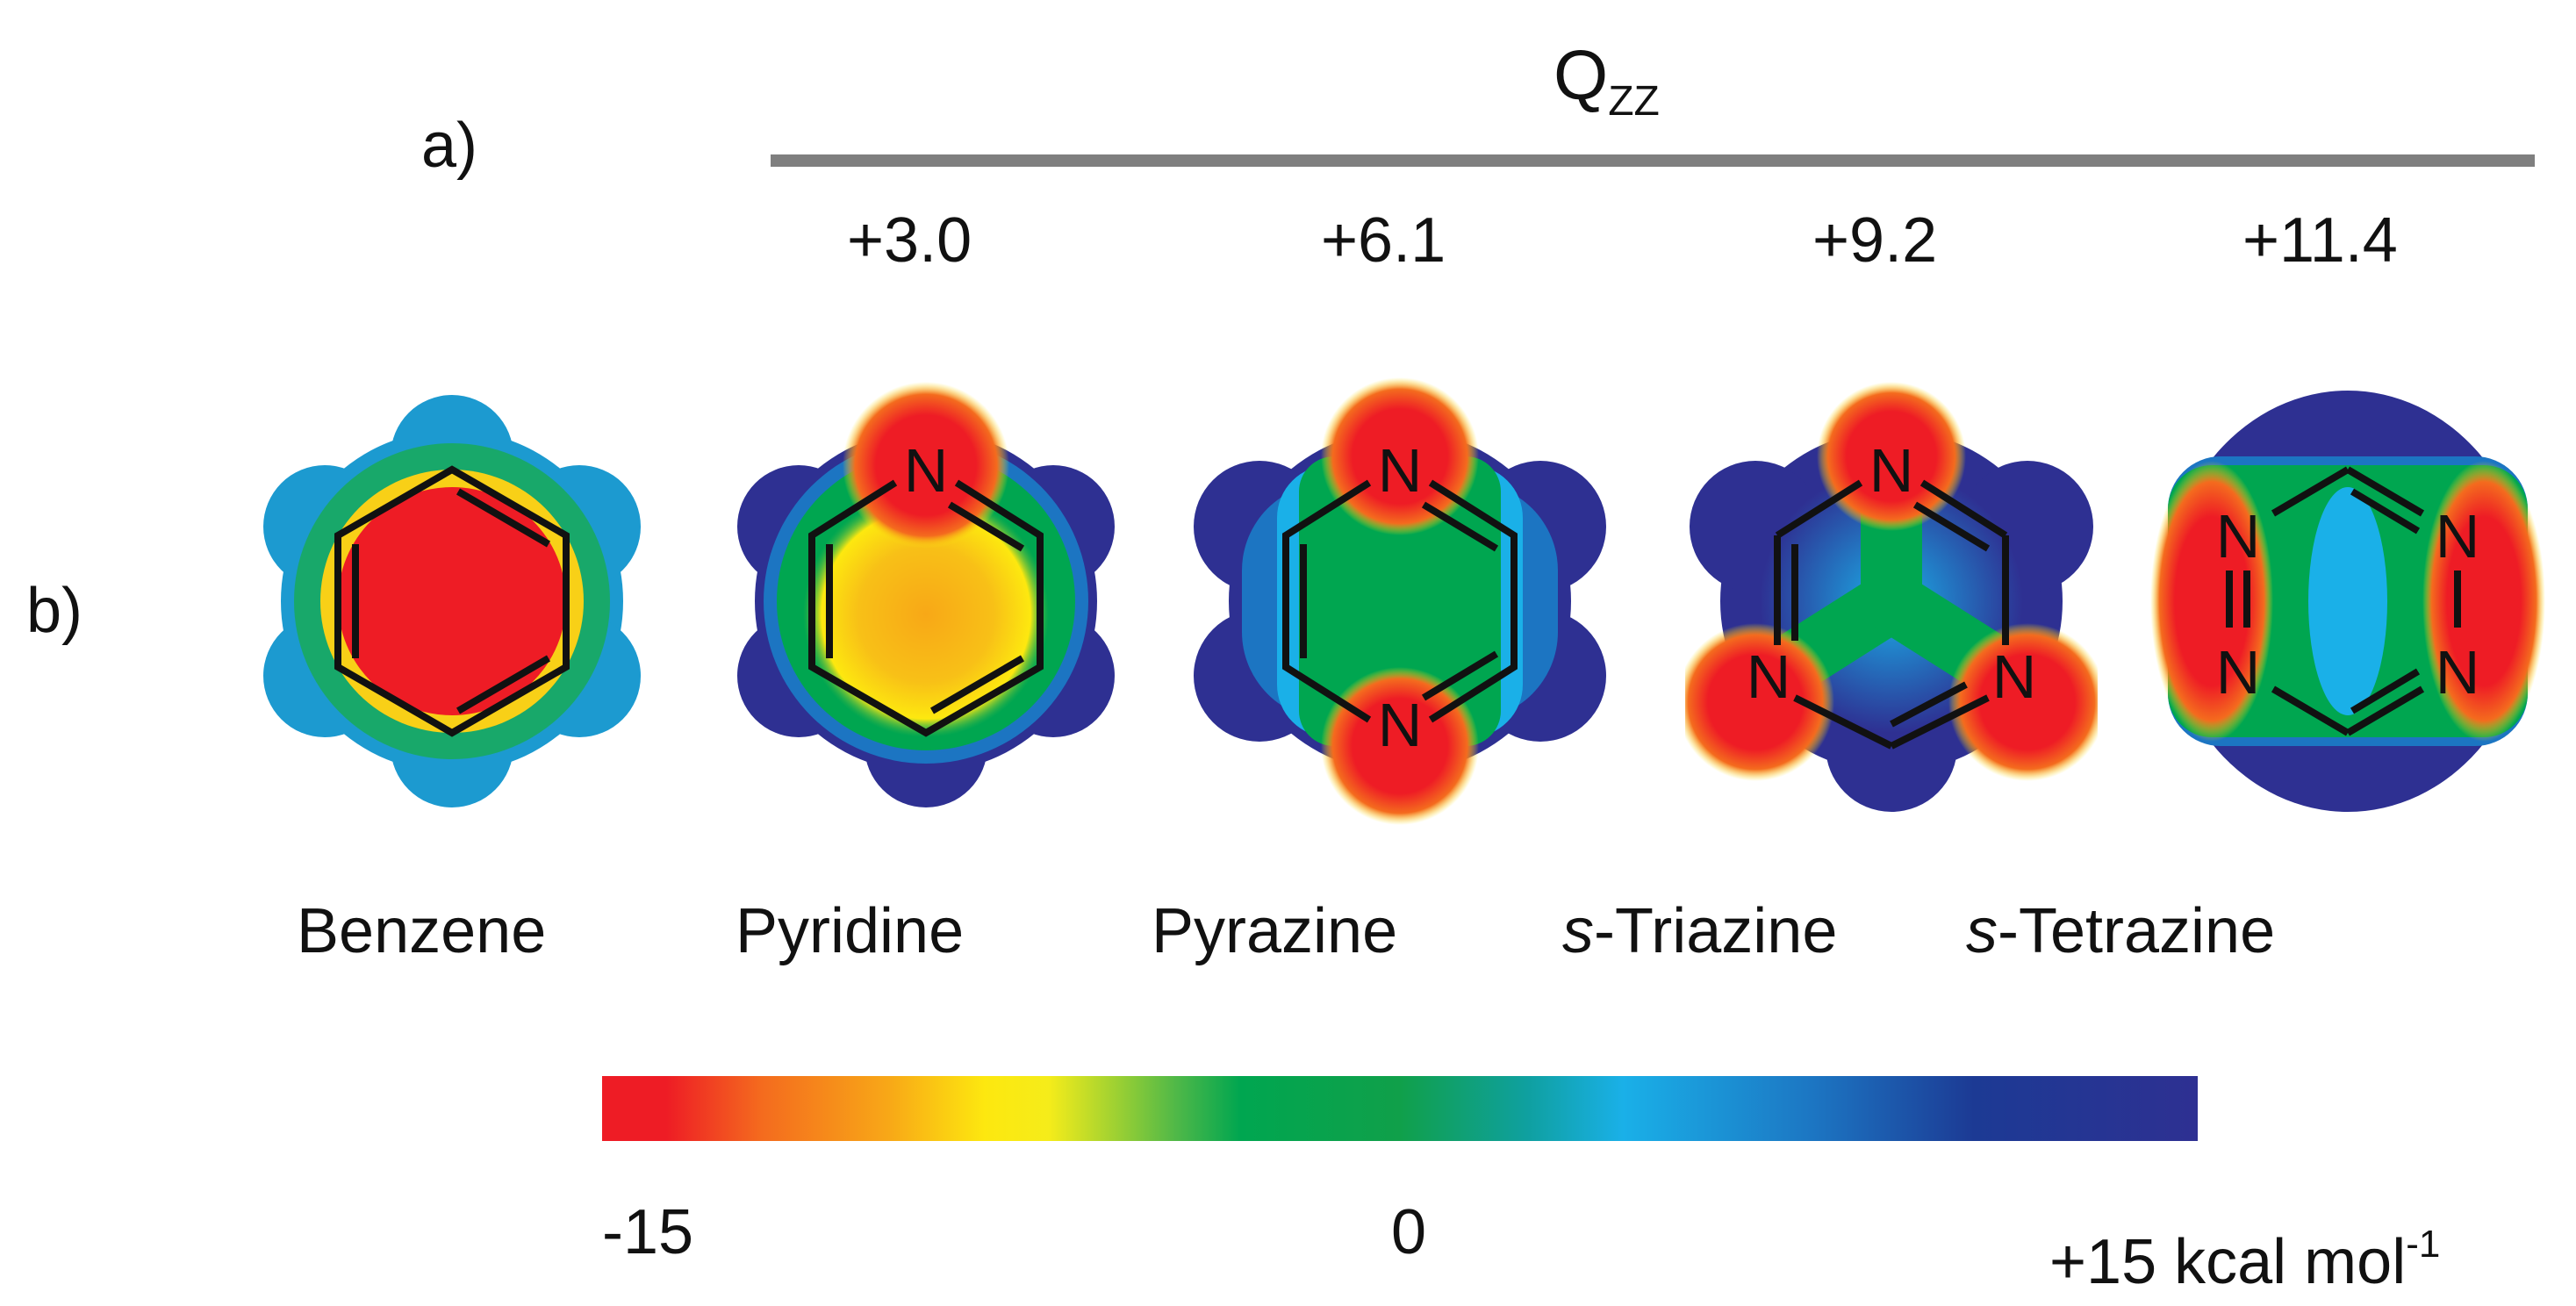 Image resolution: width=2576 pixels, height=1306 pixels. I want to click on qzz-axis-bar, so click(1653, 160).